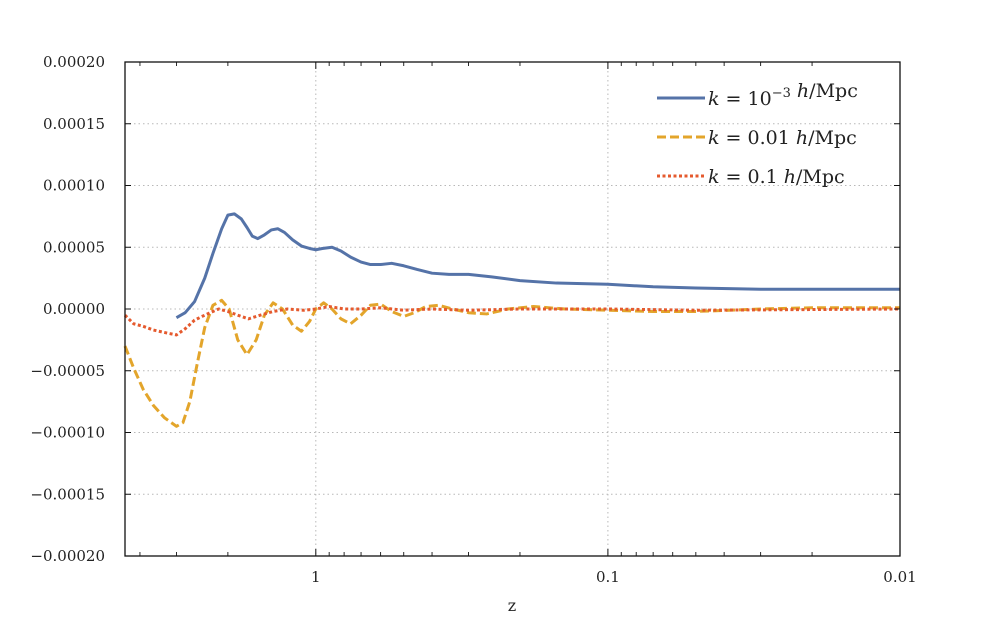 The width and height of the screenshot is (1000, 618). Describe the element at coordinates (608, 577) in the screenshot. I see `x-tick-label: 0.1` at that location.